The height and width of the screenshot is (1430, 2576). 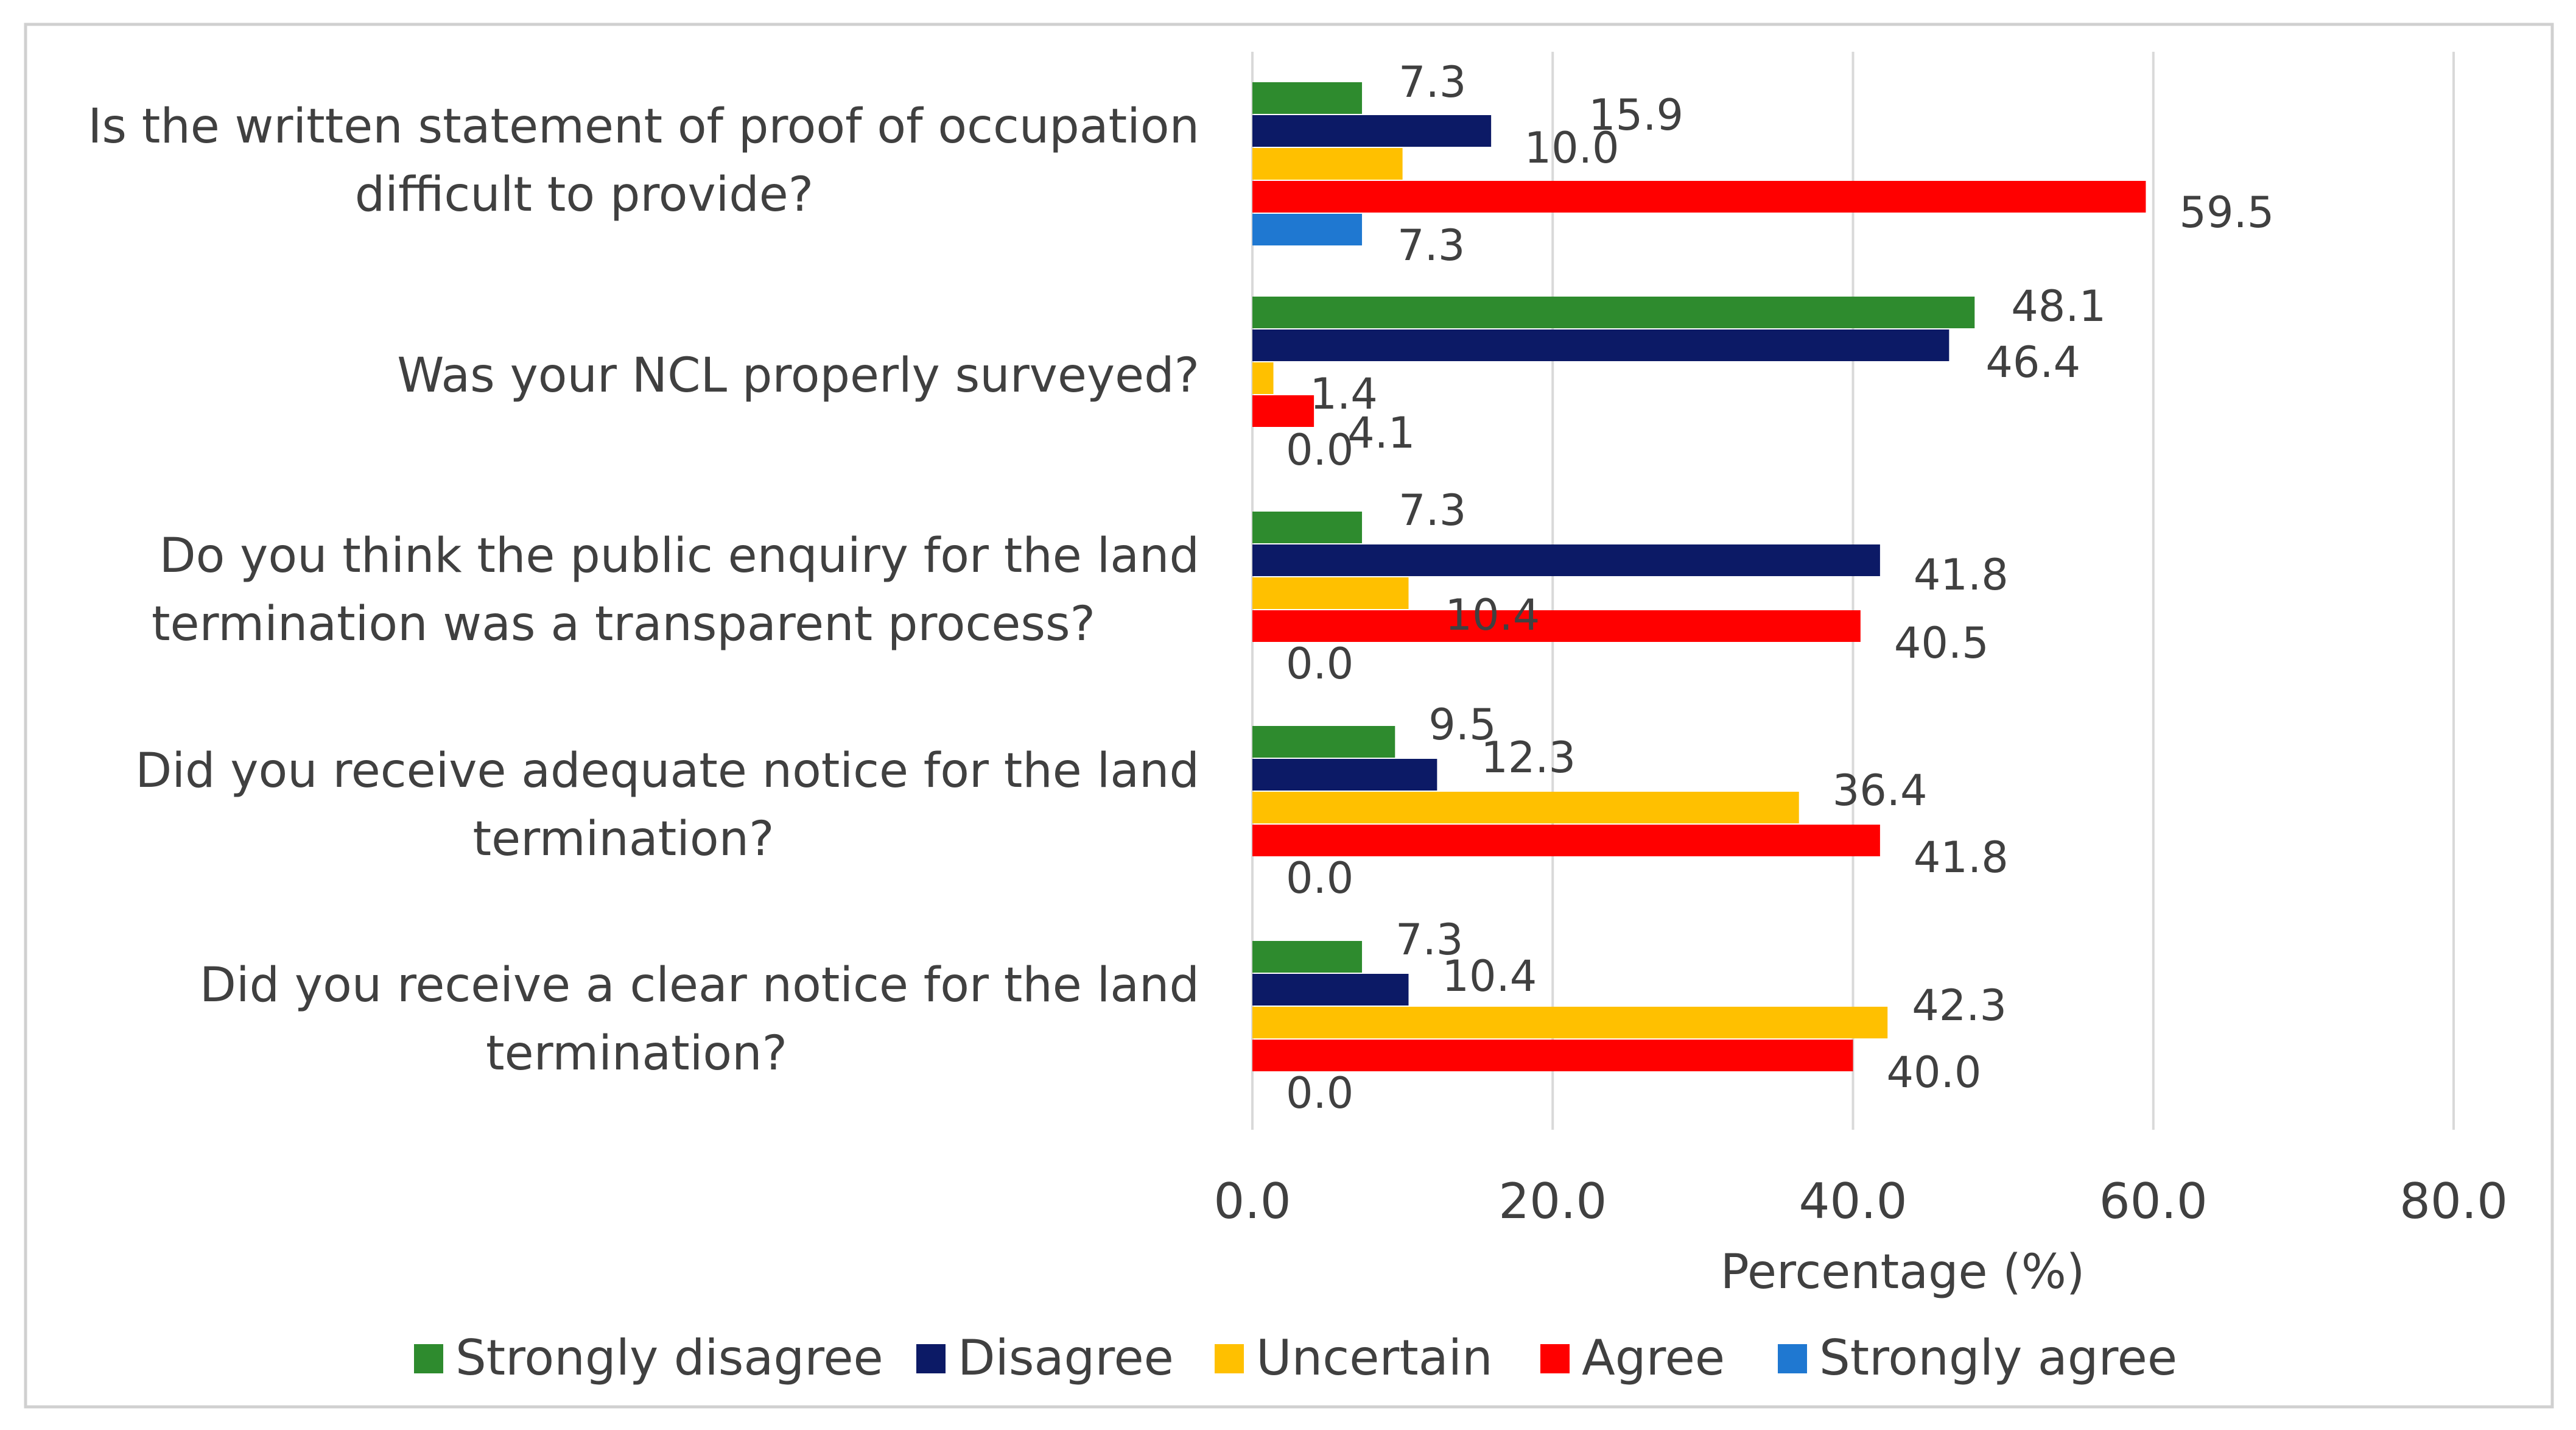 What do you see at coordinates (1381, 433) in the screenshot?
I see `data-label: 4.1` at bounding box center [1381, 433].